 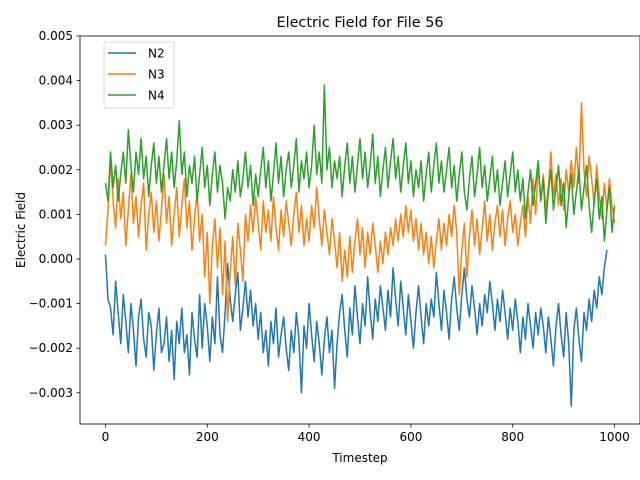 I want to click on legend-label-n4: N4, so click(x=156, y=96).